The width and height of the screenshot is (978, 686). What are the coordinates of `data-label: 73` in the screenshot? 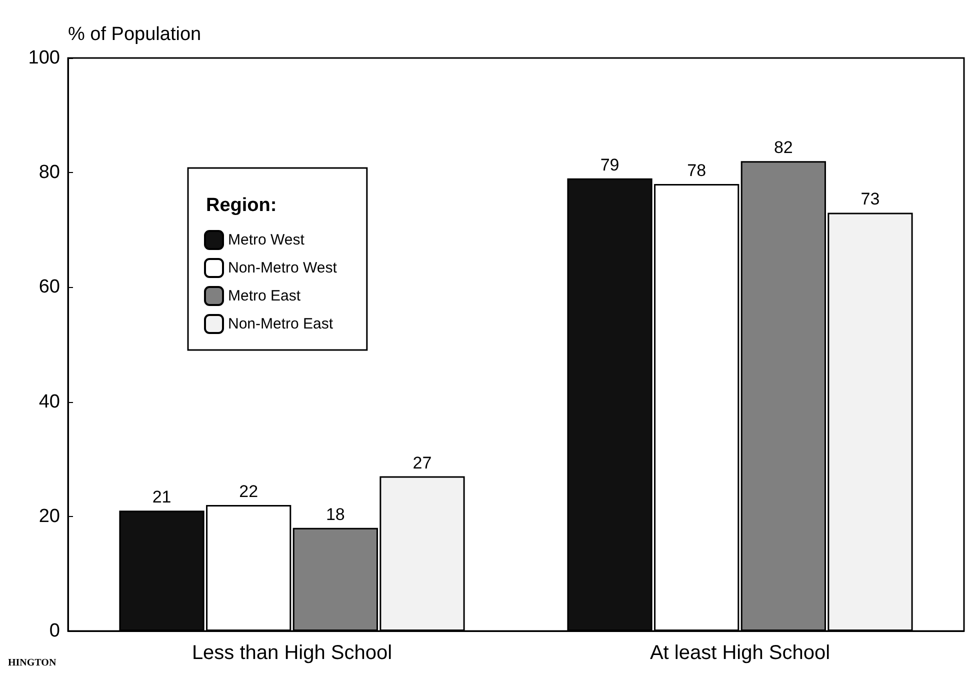 It's located at (870, 199).